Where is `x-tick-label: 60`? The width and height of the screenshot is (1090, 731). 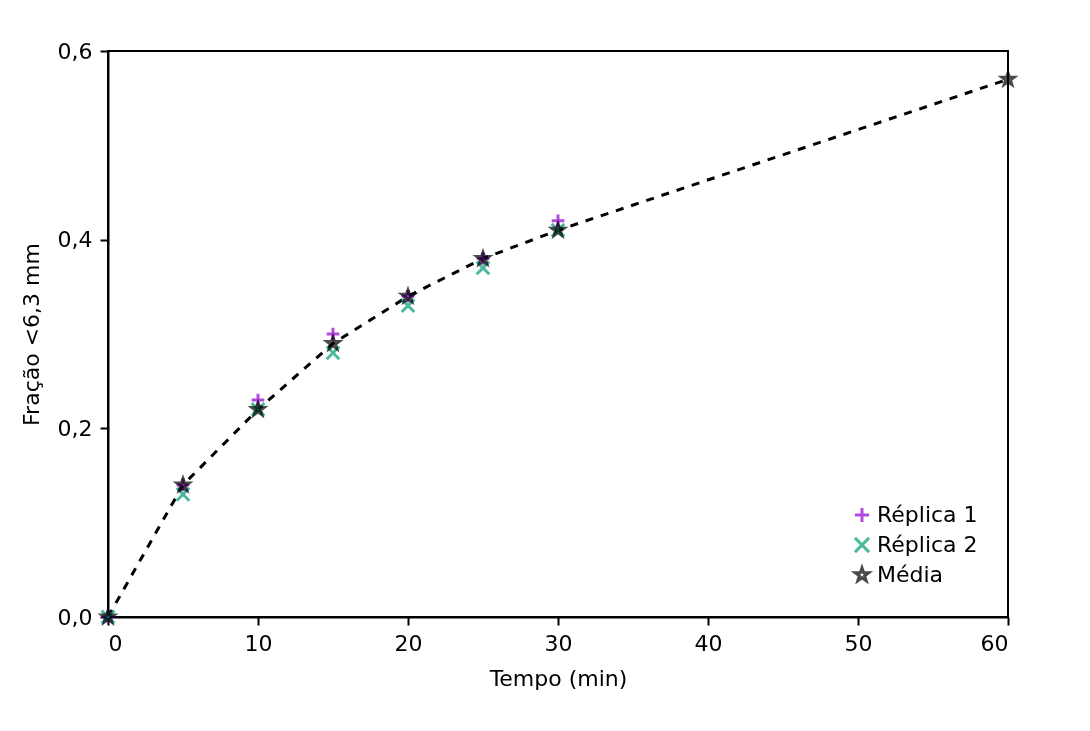 x-tick-label: 60 is located at coordinates (994, 643).